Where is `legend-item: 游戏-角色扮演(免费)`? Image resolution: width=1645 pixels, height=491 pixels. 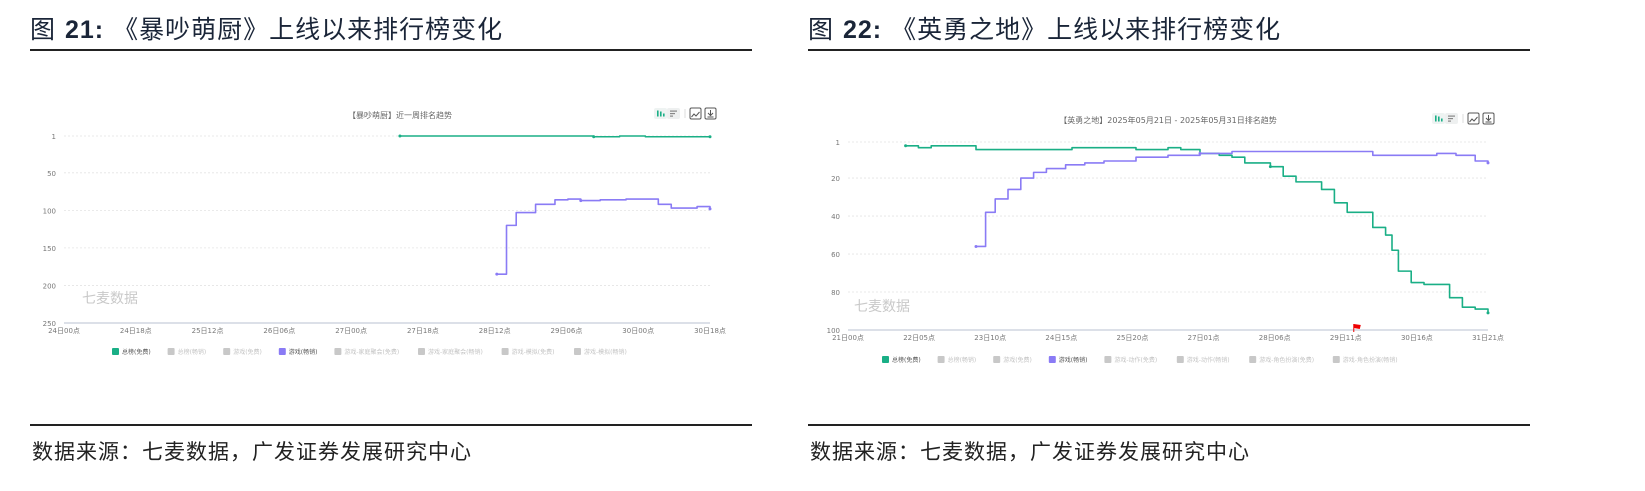
legend-item: 游戏-角色扮演(免费) is located at coordinates (1281, 360).